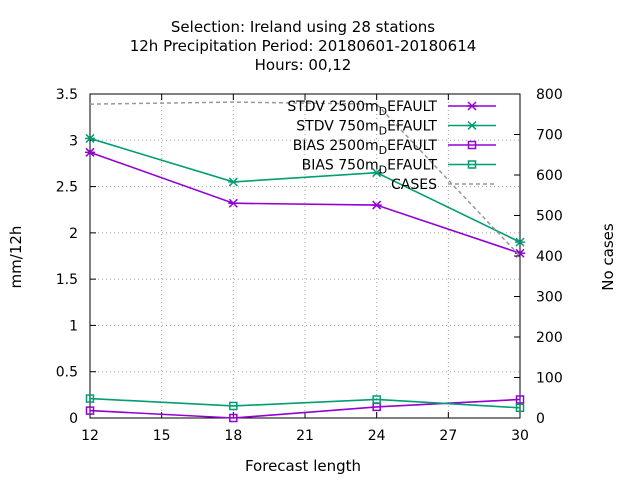 The width and height of the screenshot is (640, 480). Describe the element at coordinates (90, 436) in the screenshot. I see `x-tick-label: 12` at that location.